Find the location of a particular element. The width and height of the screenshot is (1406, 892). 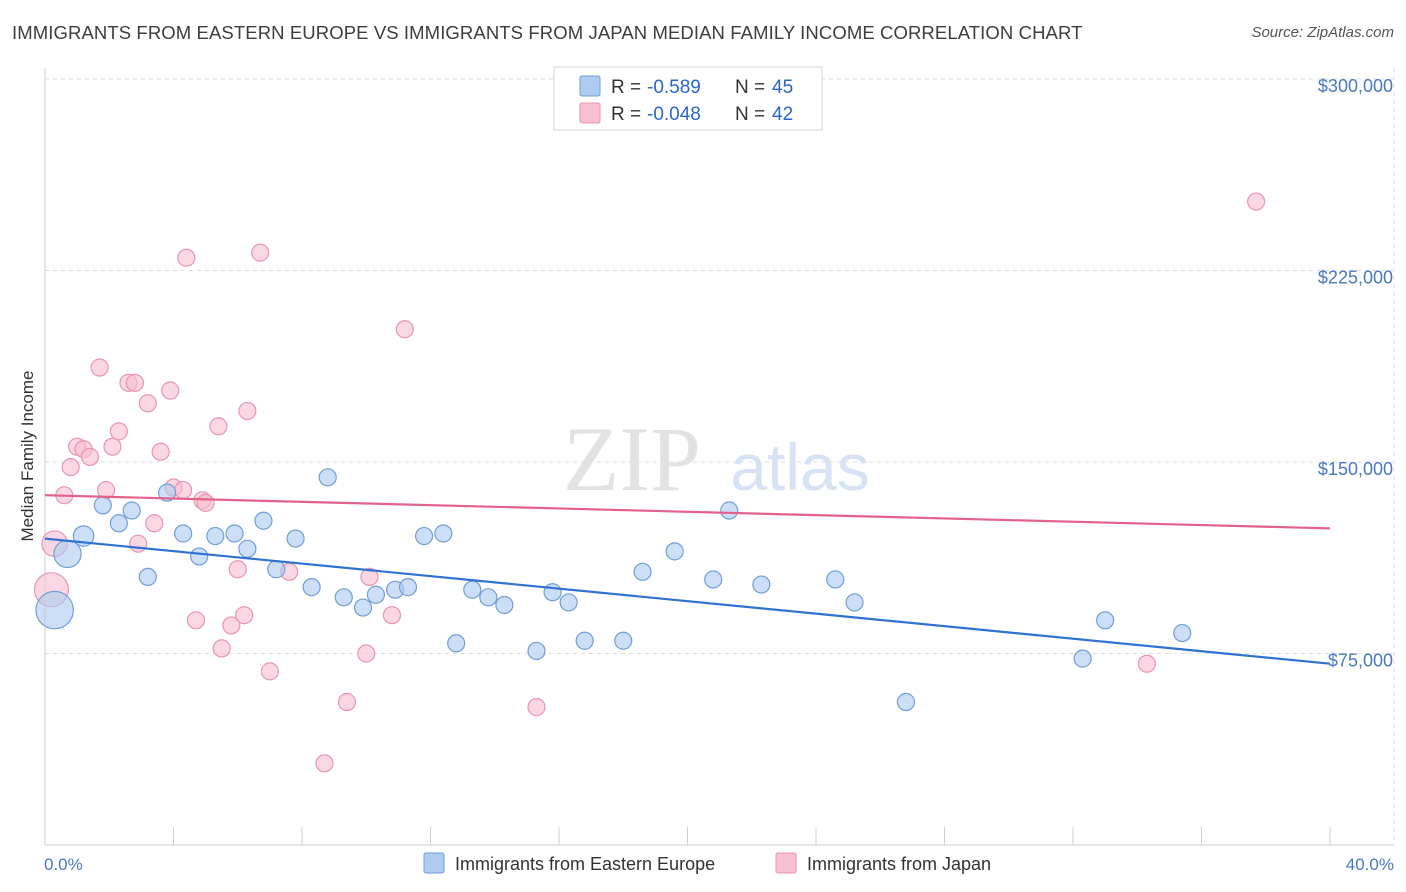

legend-r-value: -0.589 is located at coordinates (674, 87).